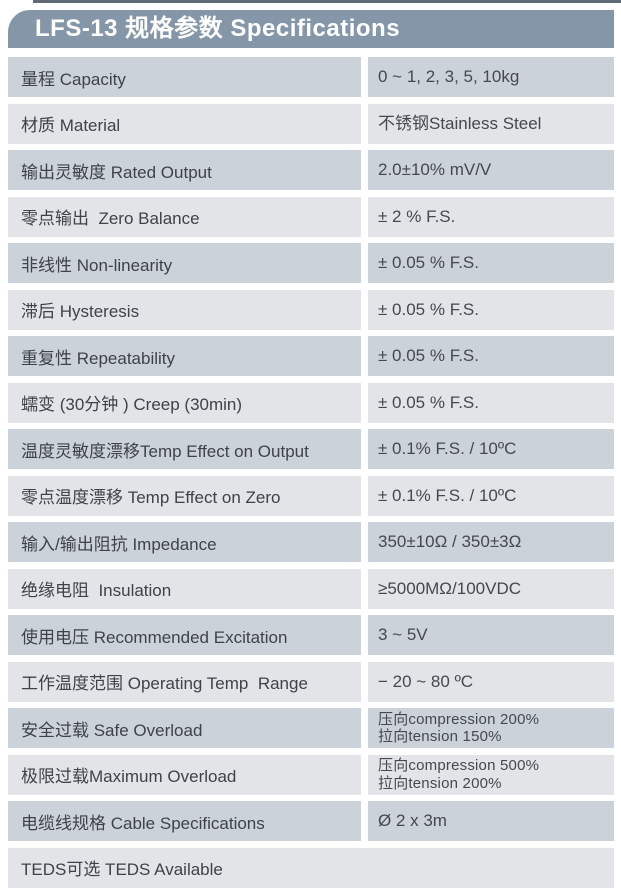 The height and width of the screenshot is (894, 621). What do you see at coordinates (184, 588) in the screenshot?
I see `spec-label: 绝缘电阻 Insulation` at bounding box center [184, 588].